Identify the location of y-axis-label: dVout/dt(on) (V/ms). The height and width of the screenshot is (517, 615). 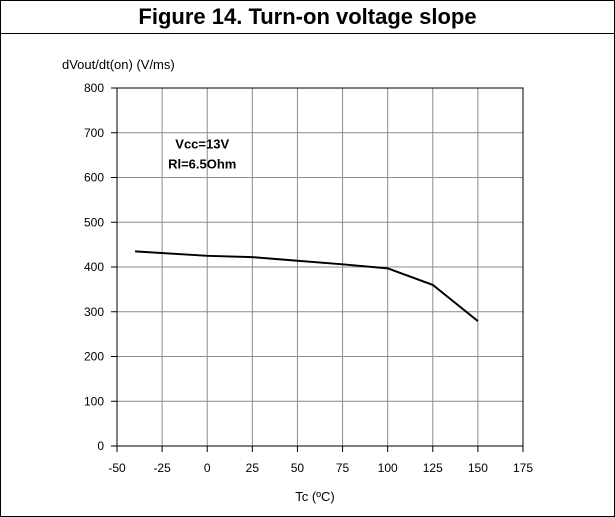
(118, 64).